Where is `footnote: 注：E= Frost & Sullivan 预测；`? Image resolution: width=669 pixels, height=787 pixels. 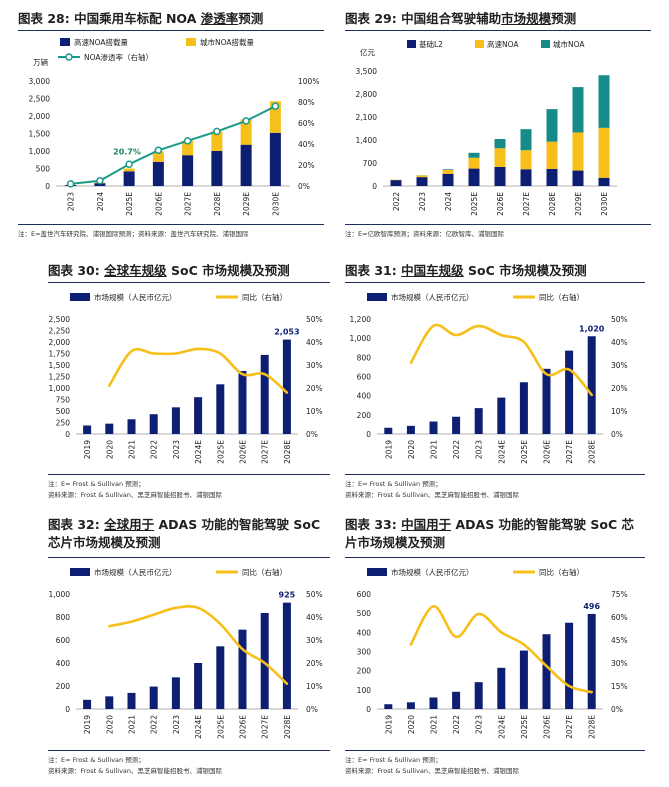 footnote: 注：E= Frost & Sullivan 预测； is located at coordinates (393, 760).